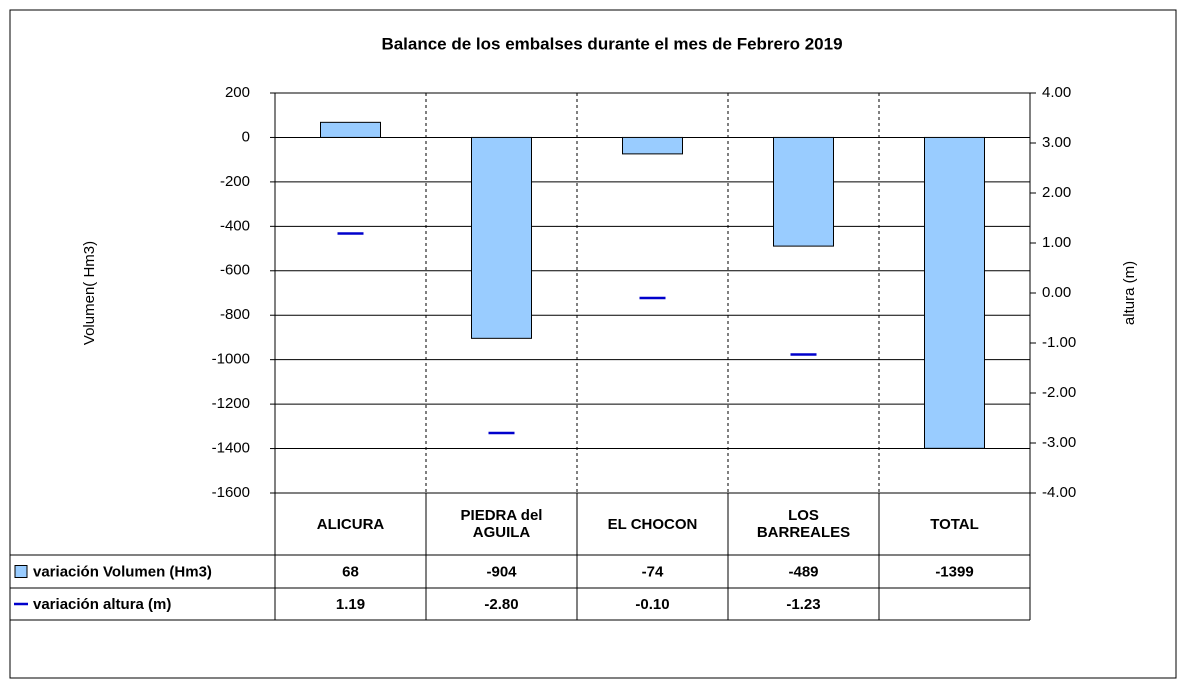 This screenshot has width=1187, height=685. Describe the element at coordinates (1059, 442) in the screenshot. I see `y2-tick-label: -3.00` at that location.